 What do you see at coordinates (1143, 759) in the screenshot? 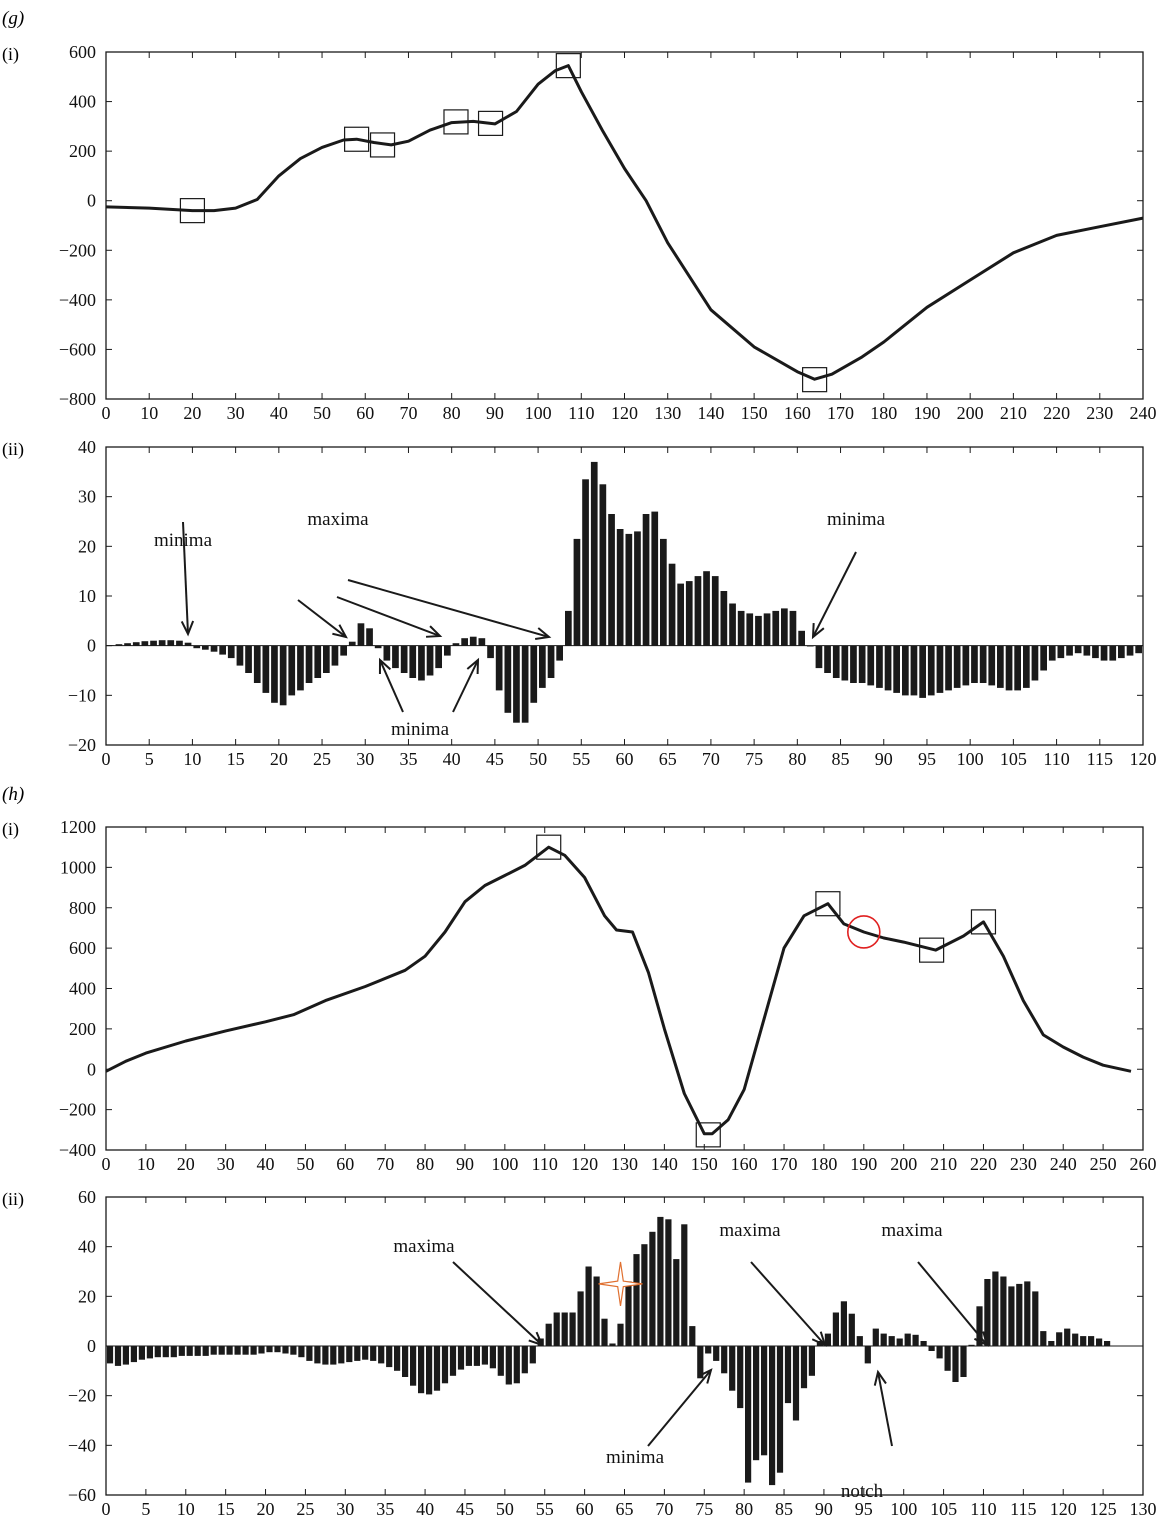
I see `x-tick-label: 120` at bounding box center [1143, 759].